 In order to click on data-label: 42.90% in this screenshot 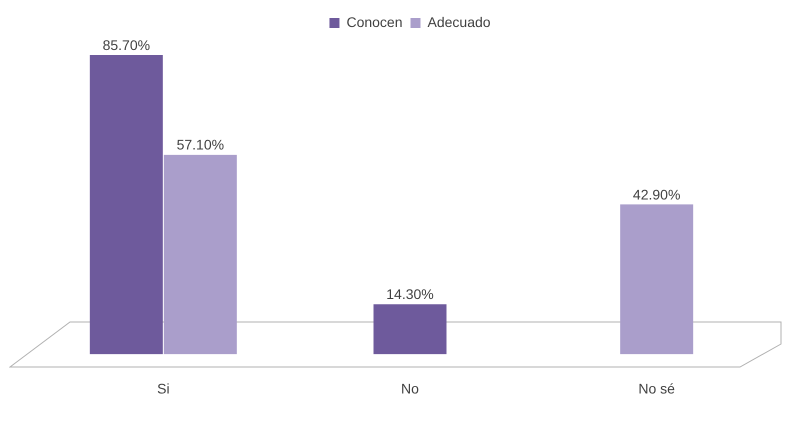, I will do `click(656, 194)`.